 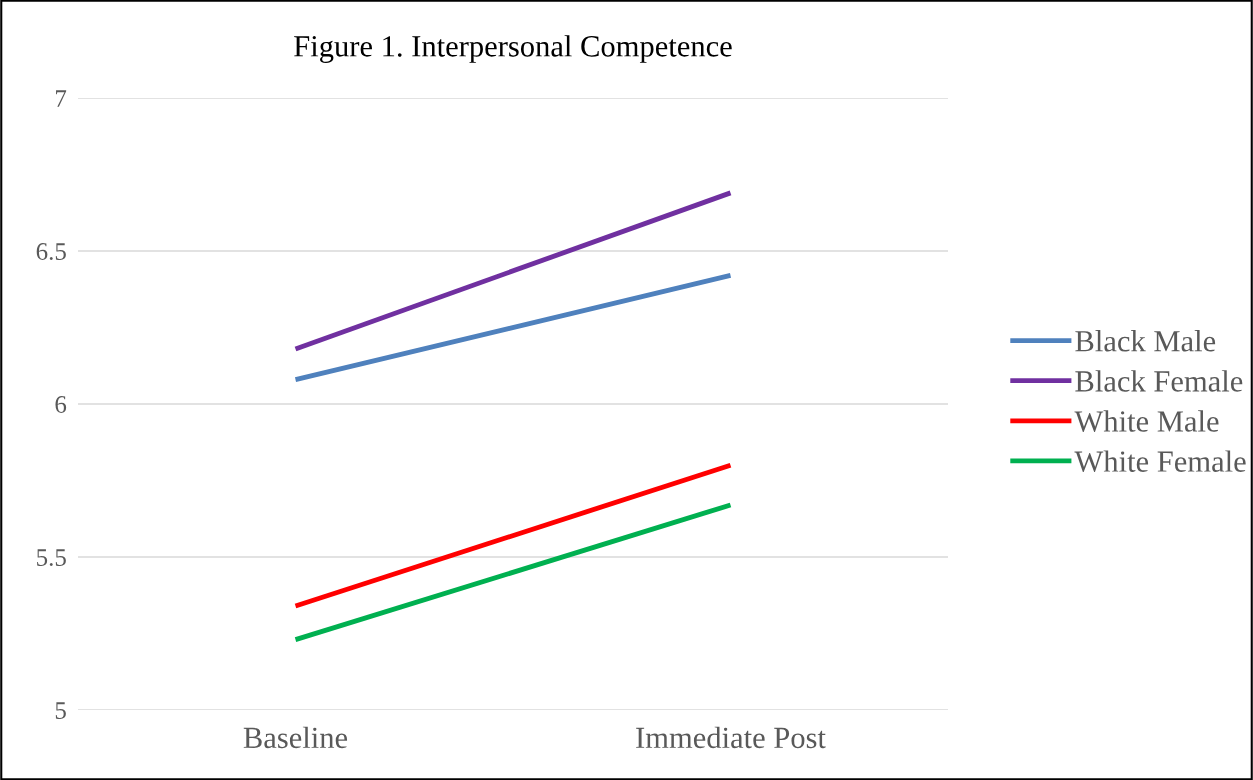 What do you see at coordinates (51, 252) in the screenshot?
I see `y-tick-label: 6.5` at bounding box center [51, 252].